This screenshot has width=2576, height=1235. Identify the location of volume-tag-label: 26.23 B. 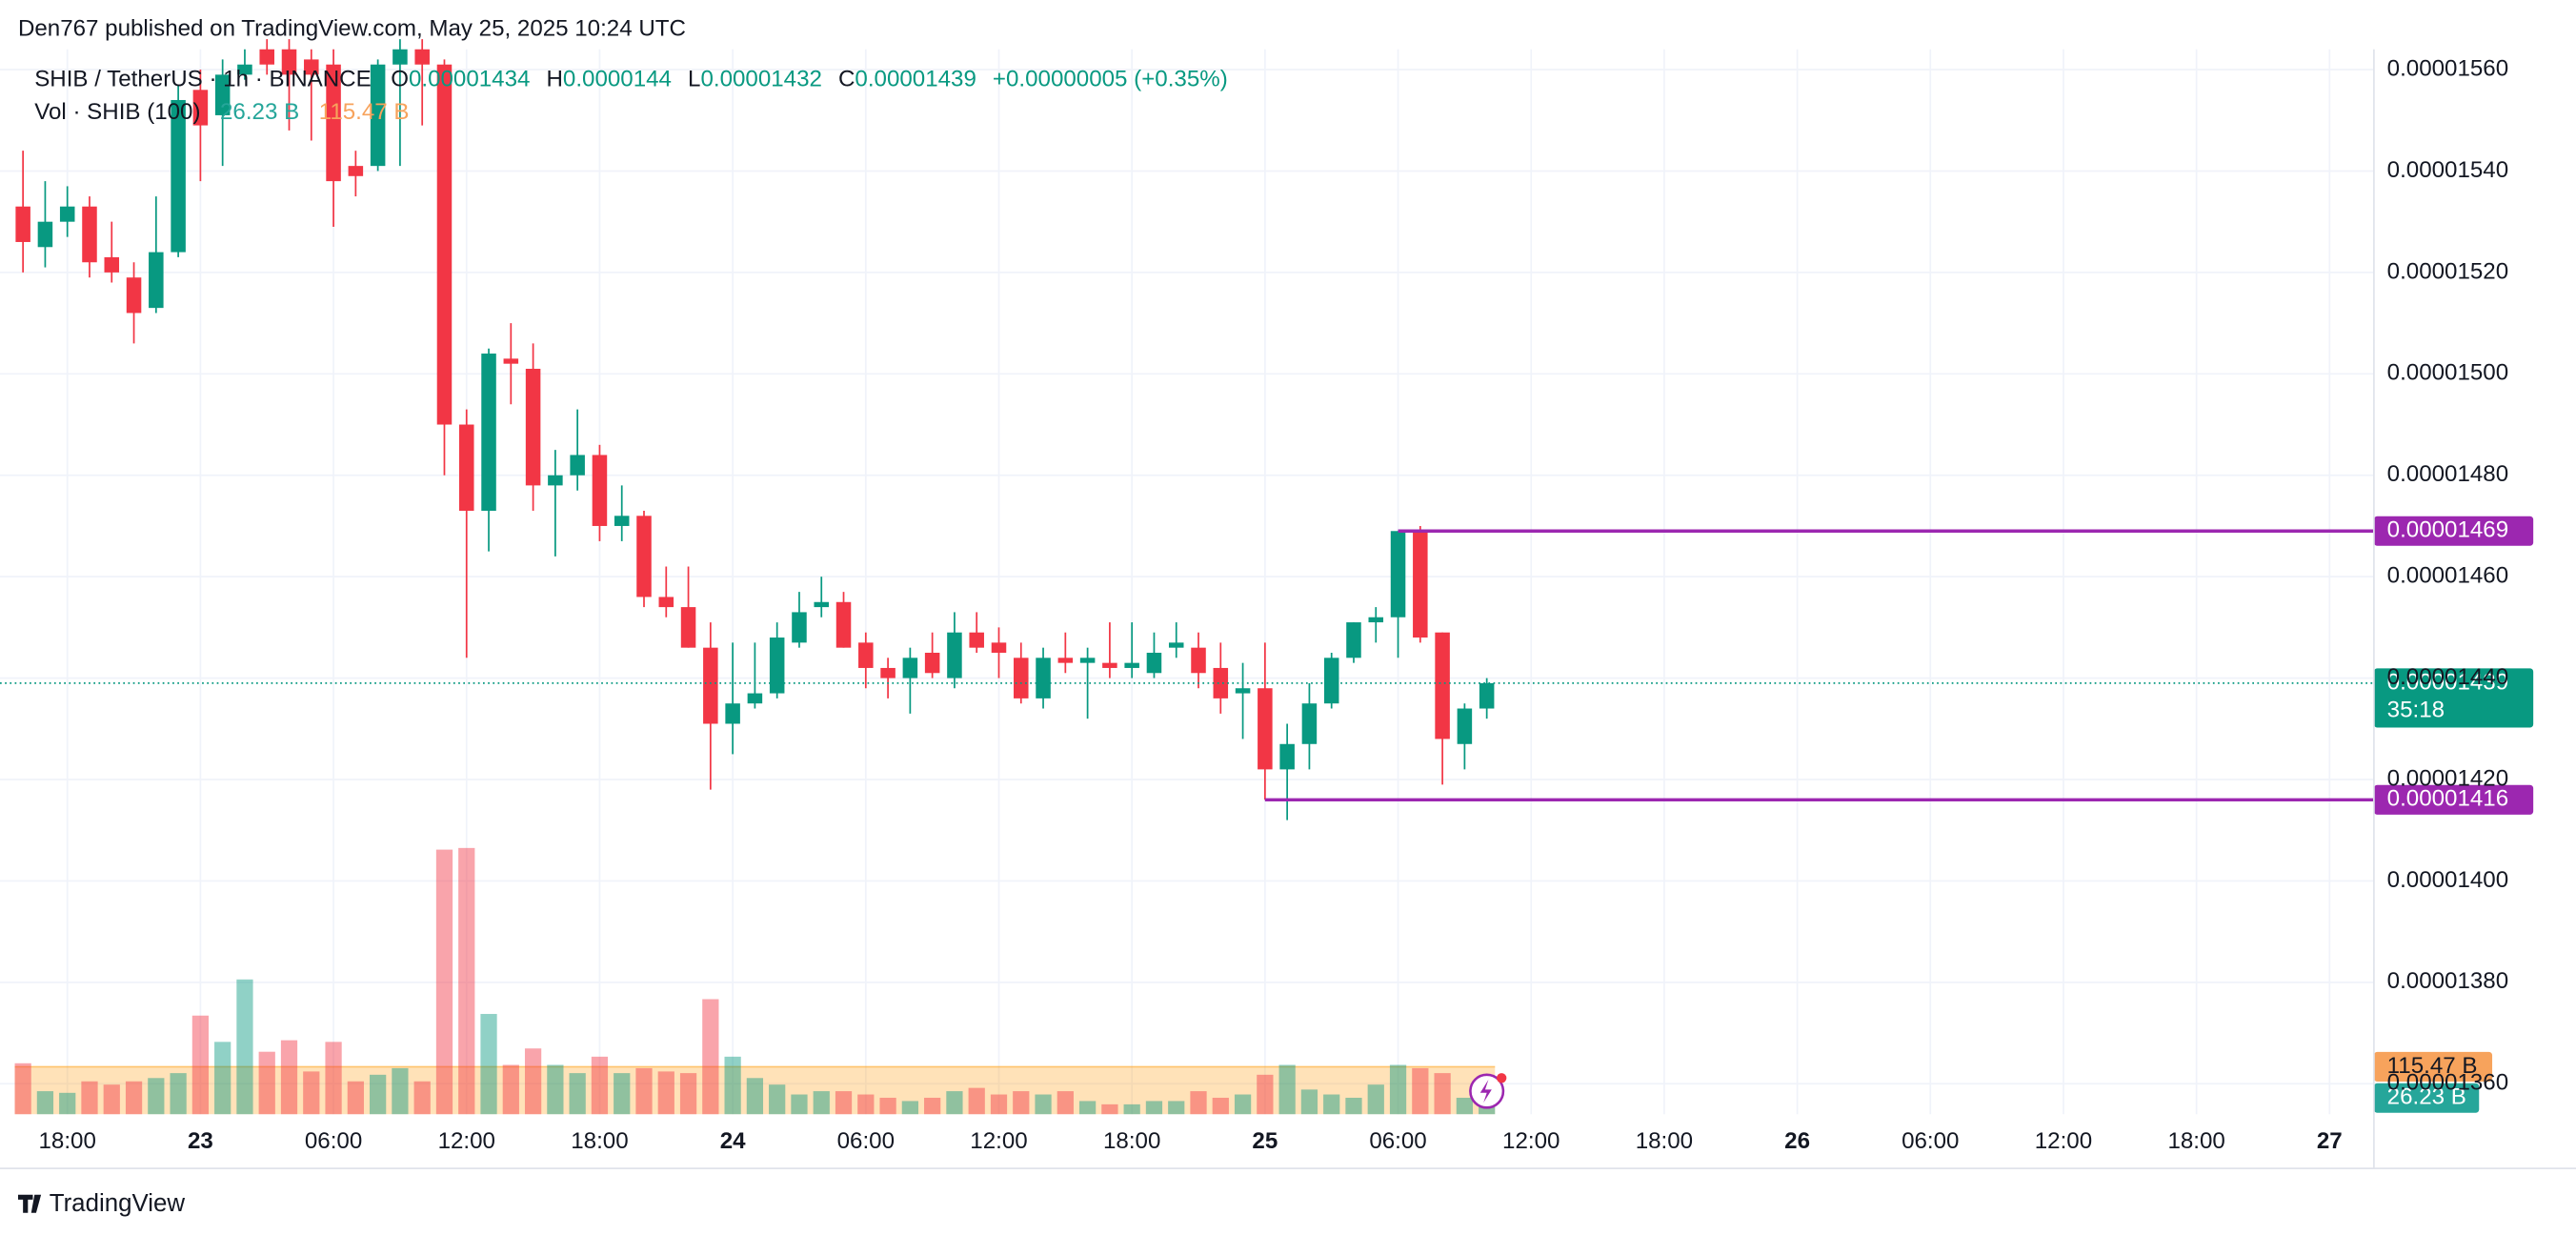
(2427, 1097).